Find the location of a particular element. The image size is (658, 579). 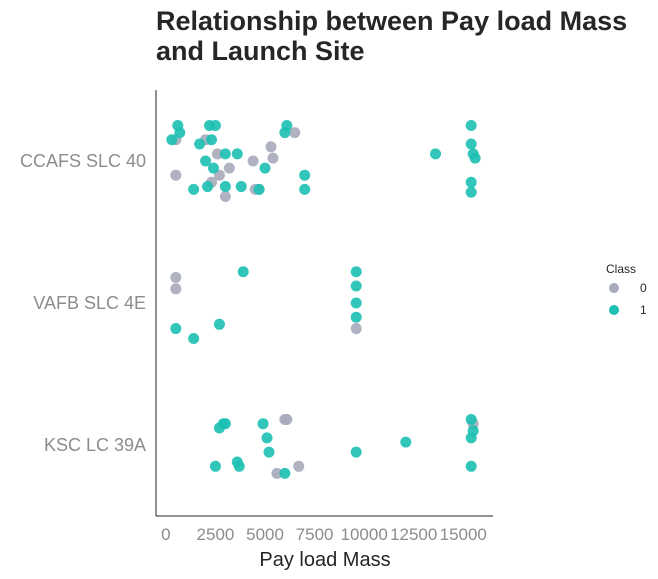

x-tick-labels: 0 2500 5000 7500 10000 12500 15000 is located at coordinates (324, 534).